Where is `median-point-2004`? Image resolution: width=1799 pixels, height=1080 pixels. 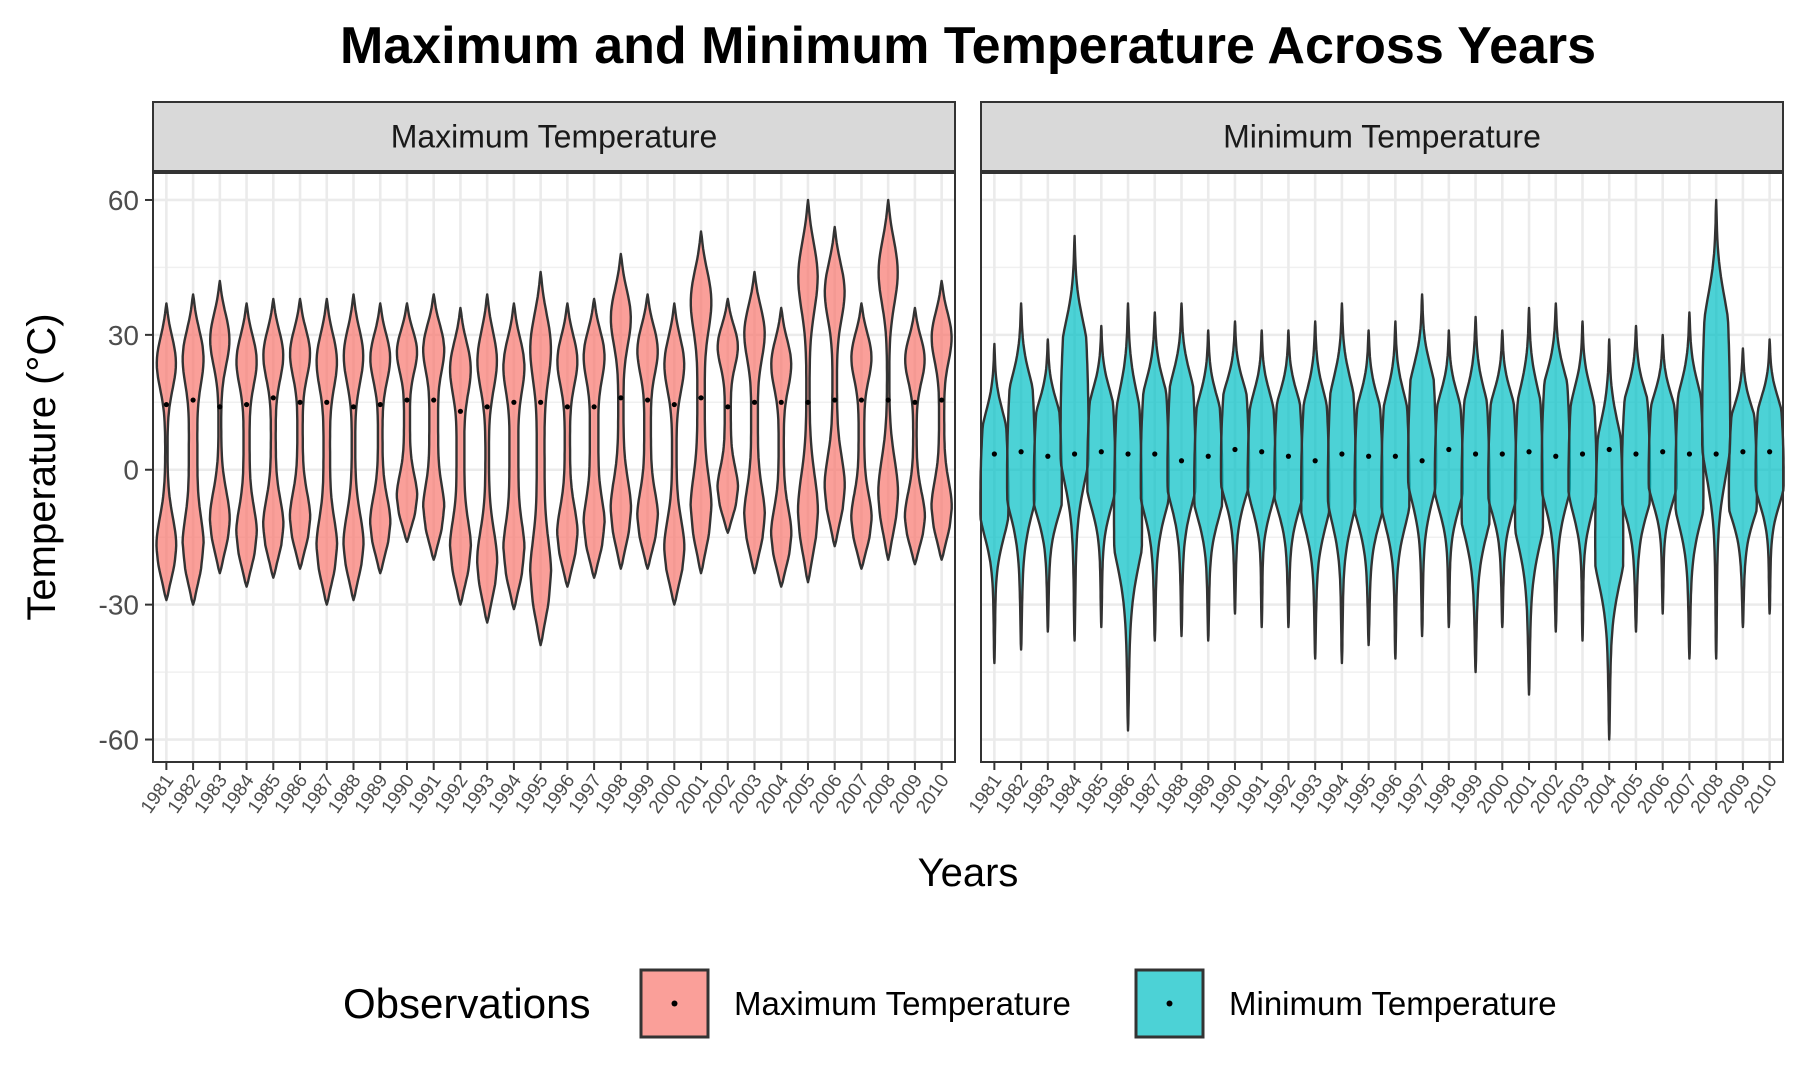 median-point-2004 is located at coordinates (1609, 449).